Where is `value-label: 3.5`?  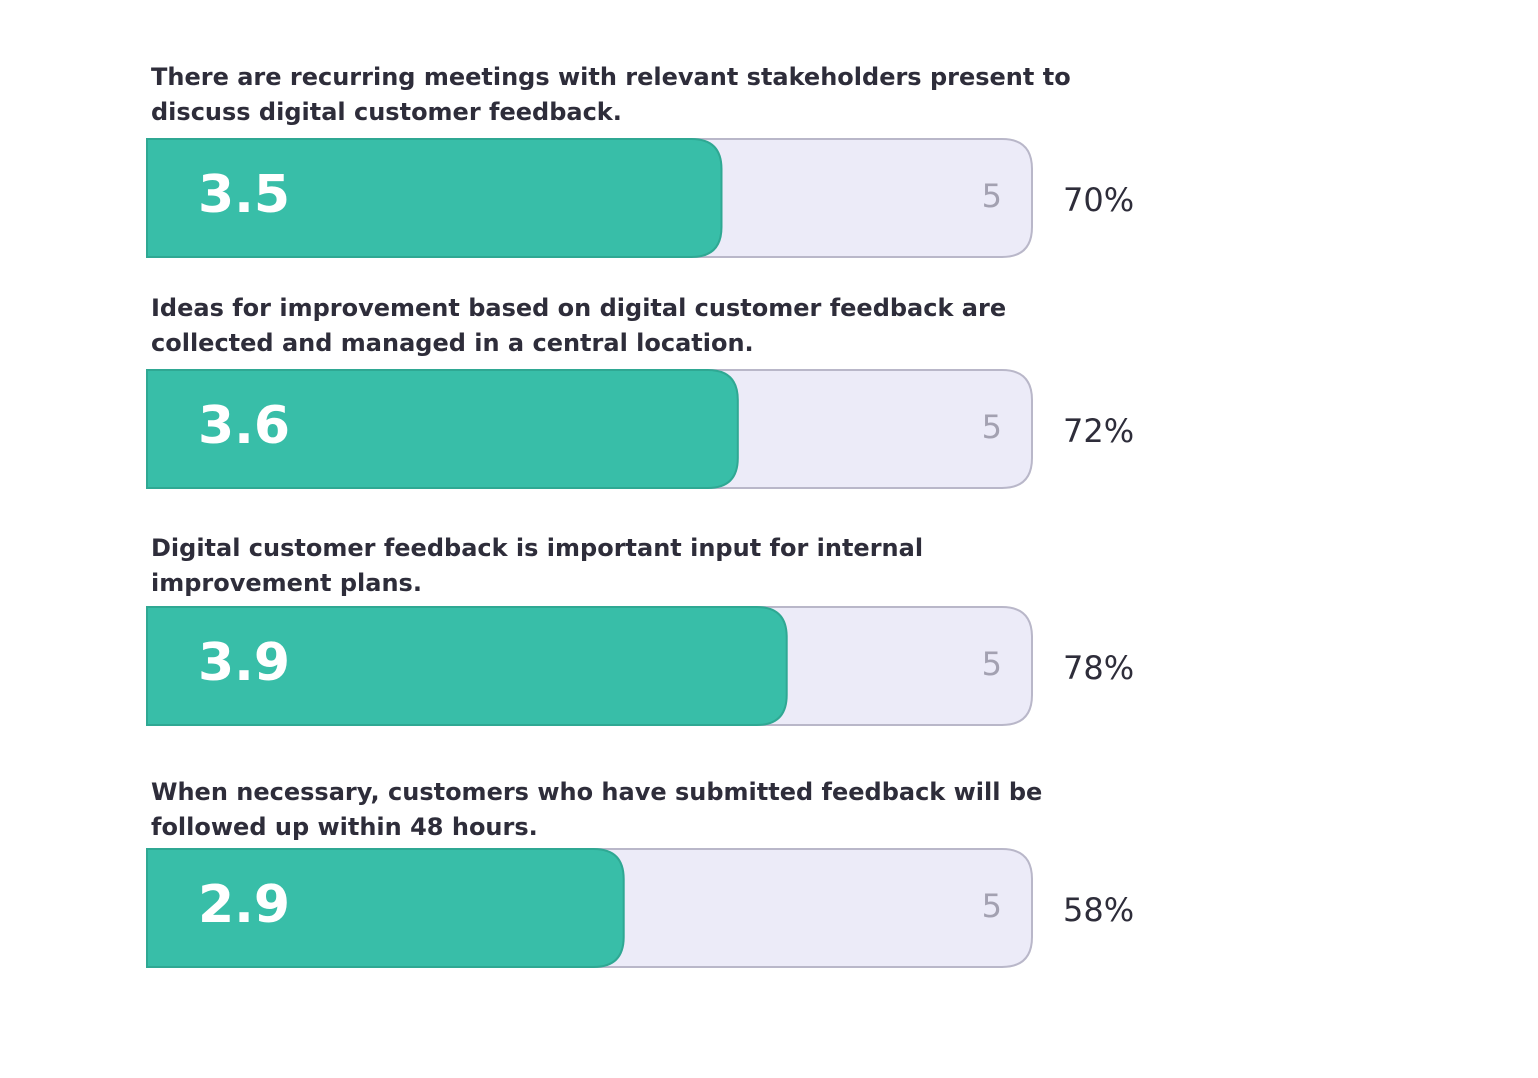 value-label: 3.5 is located at coordinates (244, 195).